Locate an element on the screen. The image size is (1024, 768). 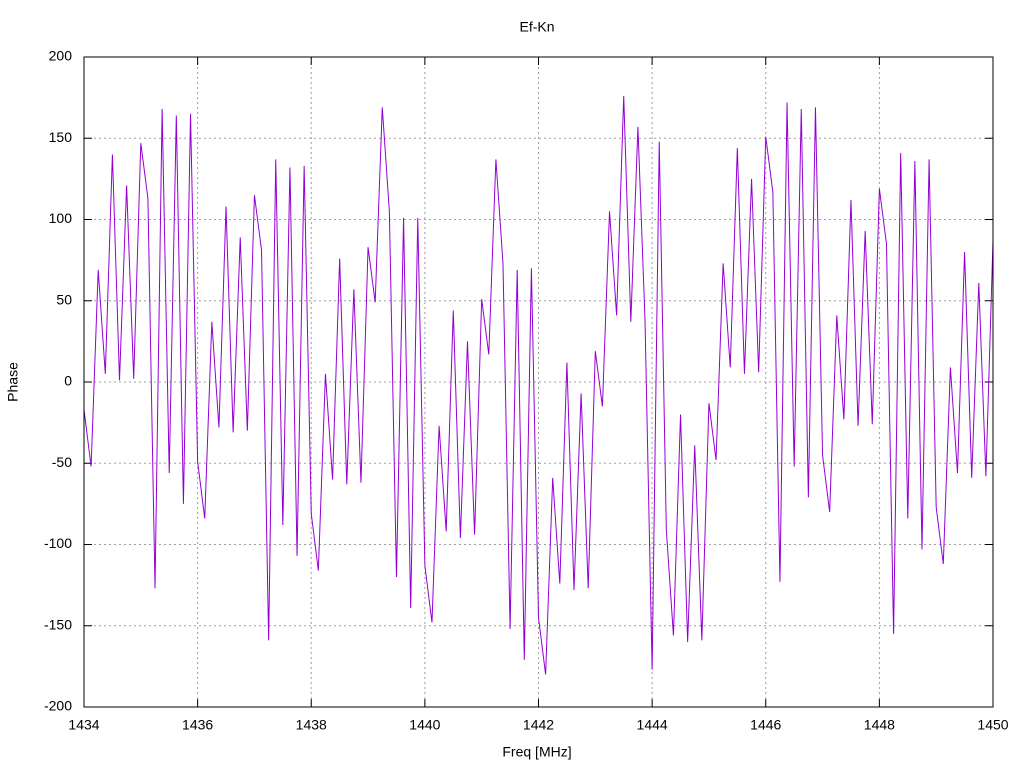
y-tick-label: 150 is located at coordinates (61, 137).